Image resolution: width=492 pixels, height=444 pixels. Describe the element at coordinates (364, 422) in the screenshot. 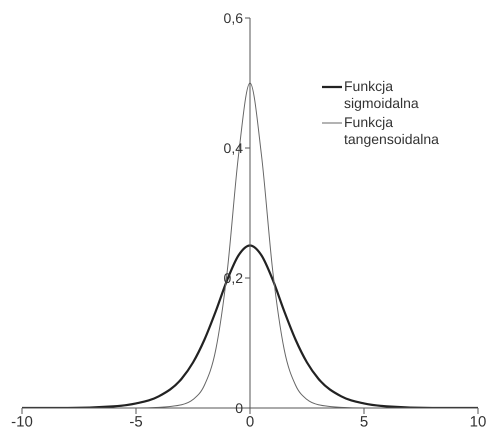

I see `x-tick-label: 5` at that location.